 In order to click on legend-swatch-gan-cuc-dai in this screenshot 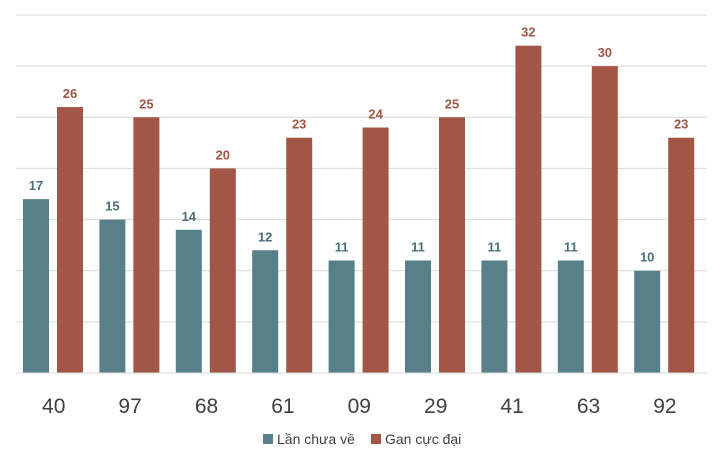, I will do `click(376, 439)`.